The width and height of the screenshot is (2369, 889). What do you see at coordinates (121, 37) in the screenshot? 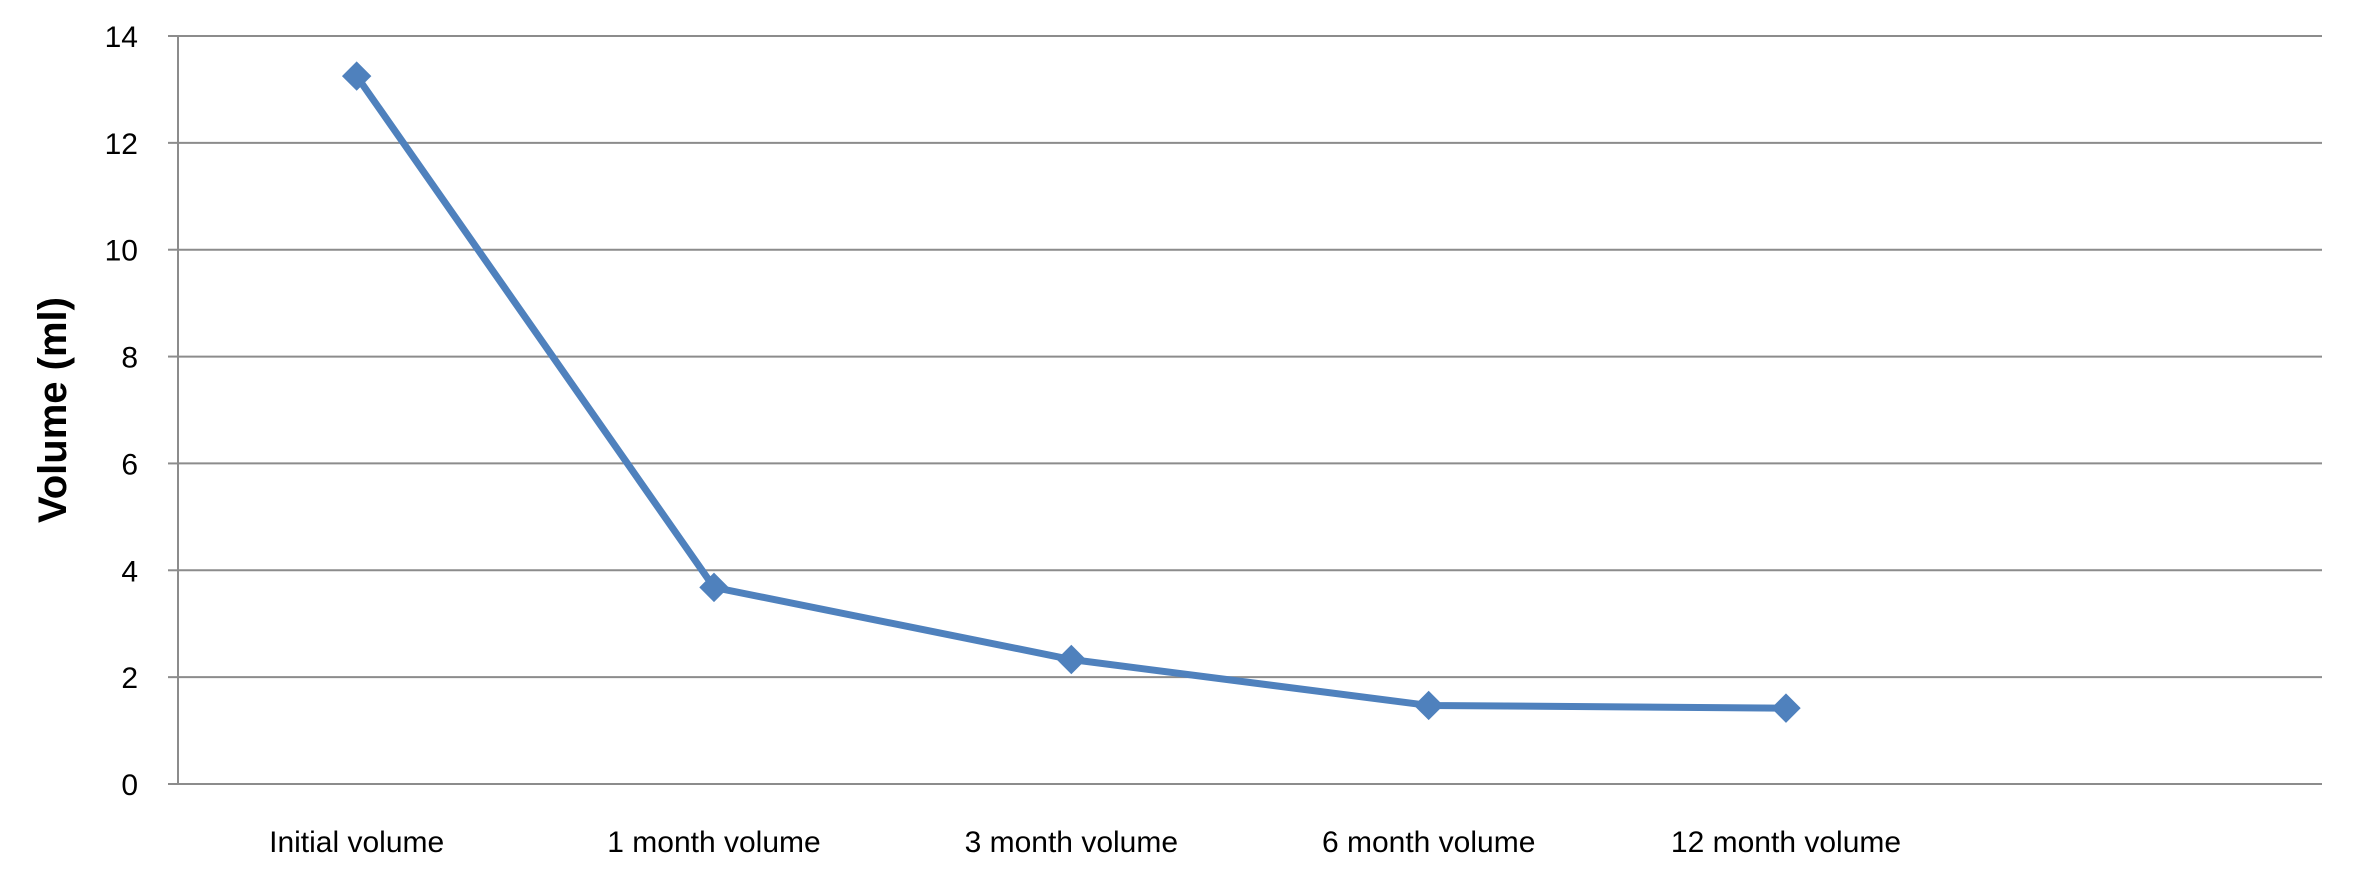
I see `y-tick-label: 14` at bounding box center [121, 37].